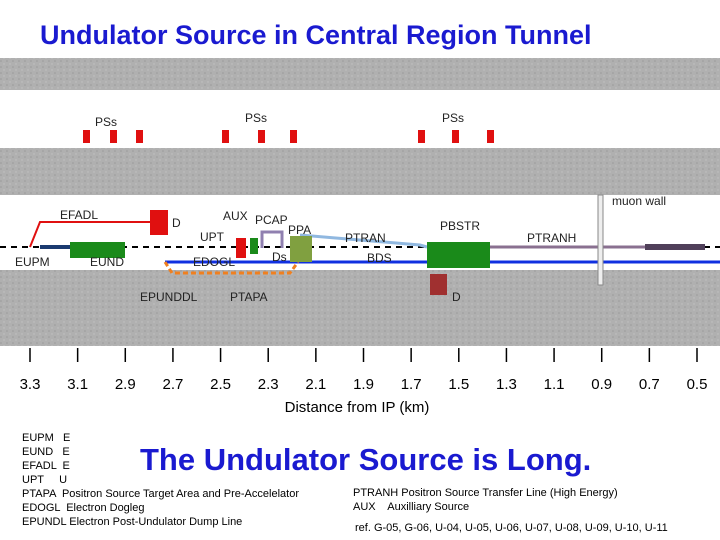 The width and height of the screenshot is (720, 540). What do you see at coordinates (365, 238) in the screenshot?
I see `label: PTRAN` at bounding box center [365, 238].